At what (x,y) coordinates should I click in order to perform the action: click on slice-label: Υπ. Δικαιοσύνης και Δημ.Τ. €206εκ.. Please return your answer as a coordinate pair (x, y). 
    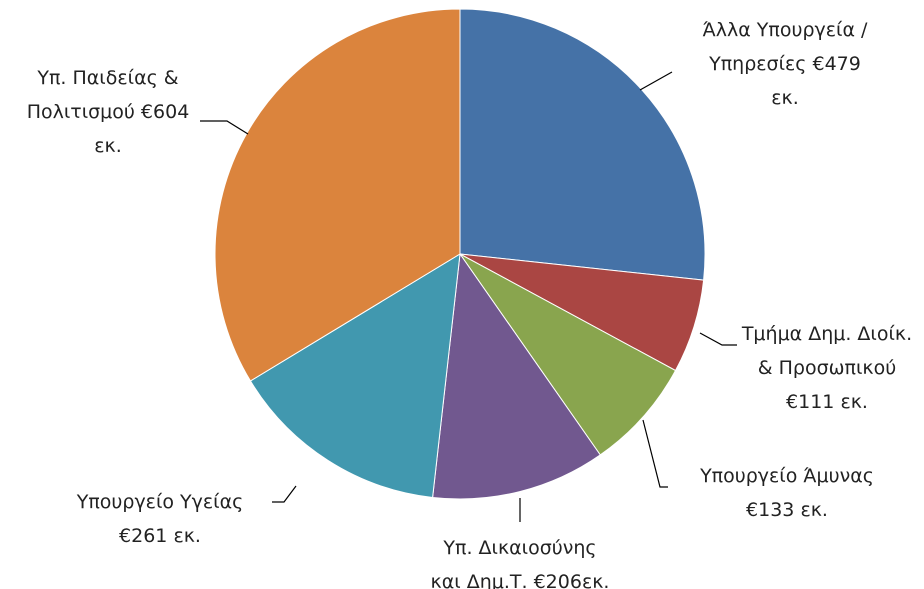
    Looking at the image, I should click on (520, 563).